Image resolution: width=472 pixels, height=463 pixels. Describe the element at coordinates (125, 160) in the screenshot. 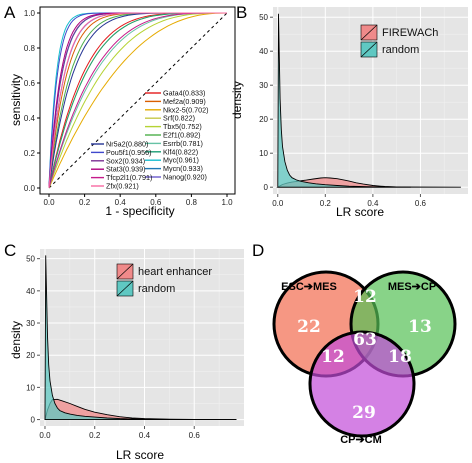

I see `roc-legend-label: Sox2(0.934)` at that location.